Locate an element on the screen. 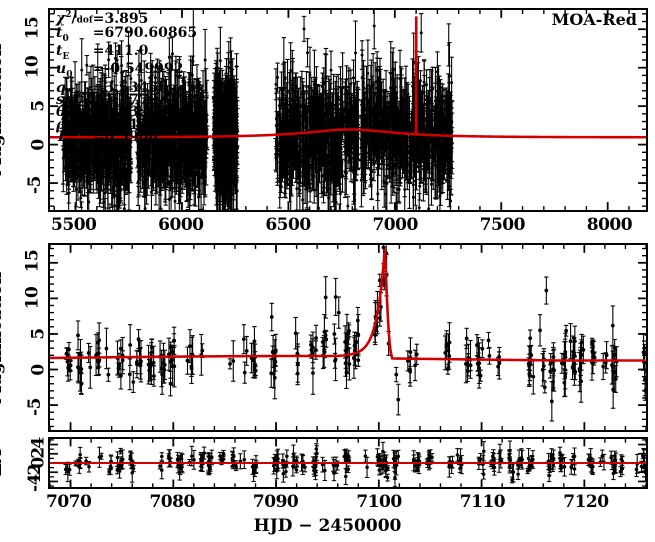 The width and height of the screenshot is (655, 542). param-name-u0: u0 is located at coordinates (64, 71).